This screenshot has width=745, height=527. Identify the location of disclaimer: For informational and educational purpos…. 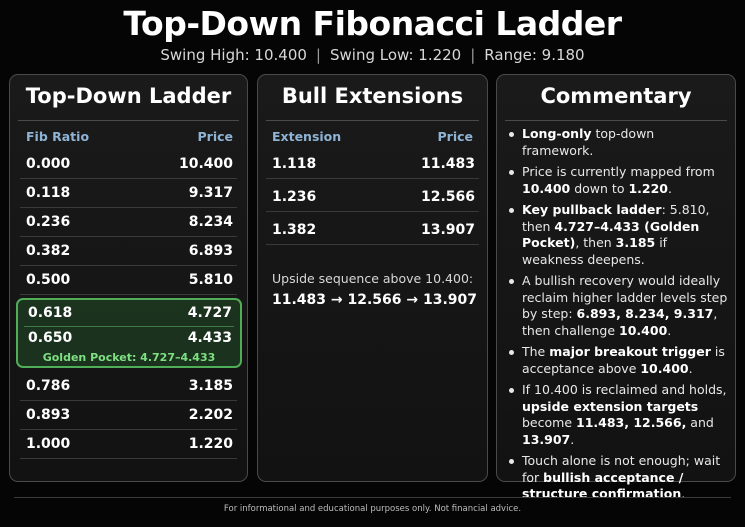
(372, 509).